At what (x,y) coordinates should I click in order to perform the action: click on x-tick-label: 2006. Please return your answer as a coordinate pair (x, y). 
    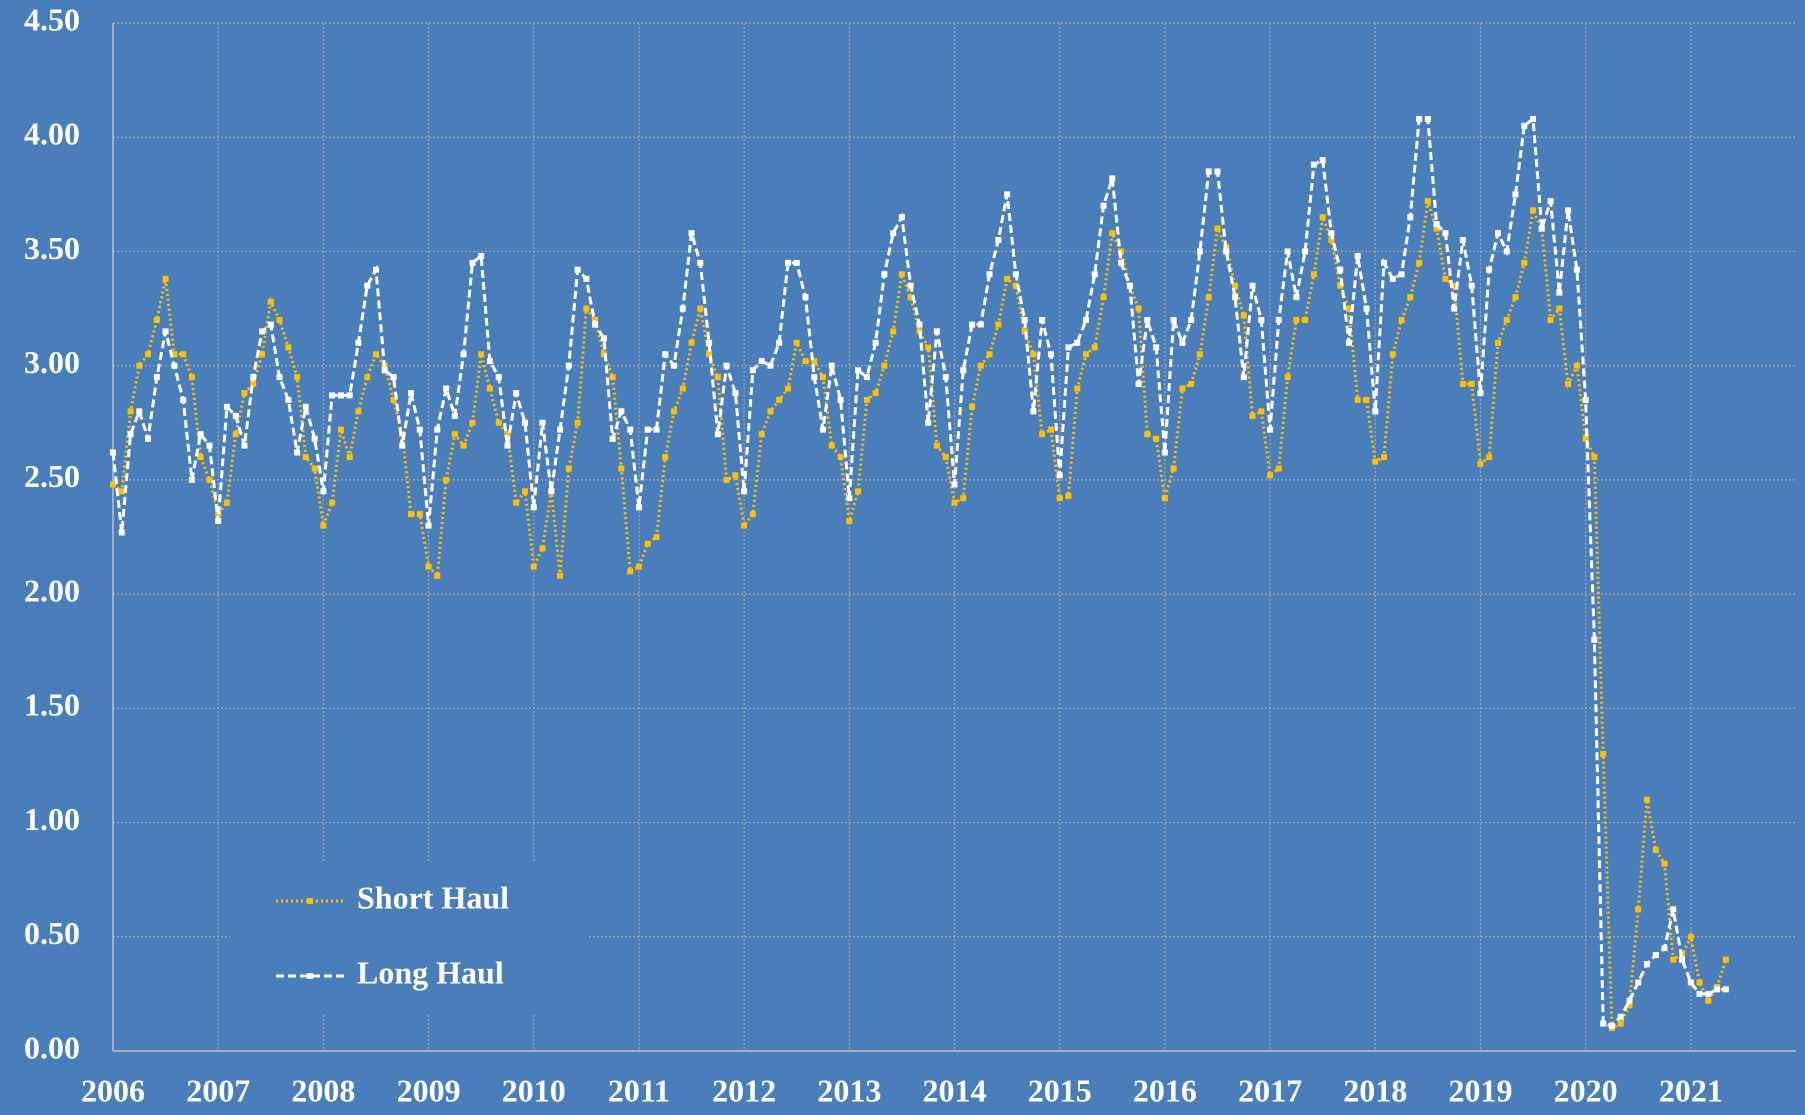
    Looking at the image, I should click on (113, 1090).